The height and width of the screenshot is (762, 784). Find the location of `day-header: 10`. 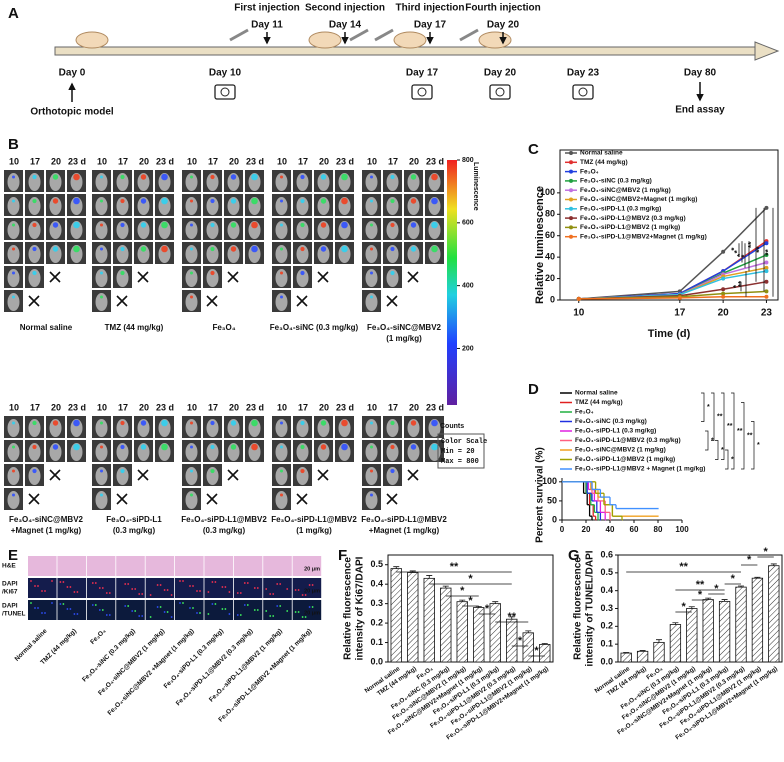

day-header: 10 is located at coordinates (14, 161).